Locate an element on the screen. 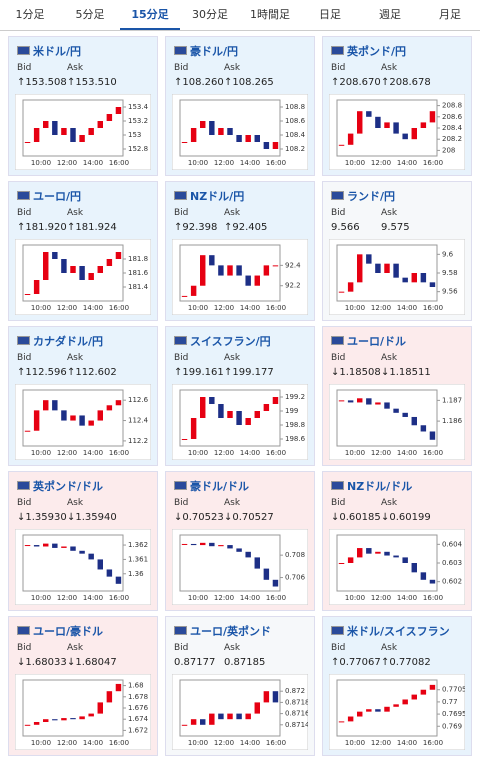 This screenshot has width=480, height=758. mini-chart: 1.187 1.186 10:00 12:00 14:00 16:00 is located at coordinates (397, 422).